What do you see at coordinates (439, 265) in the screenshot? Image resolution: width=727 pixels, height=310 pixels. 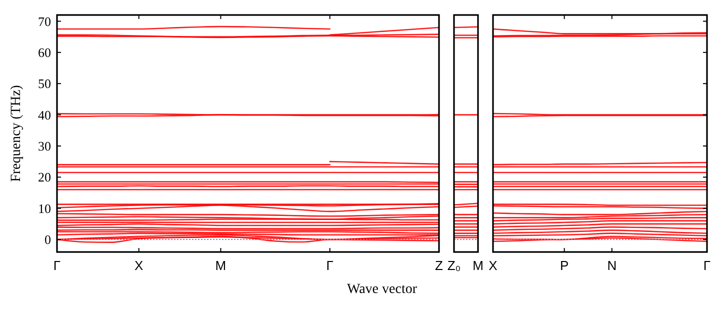 I see `x-tick-label: Z` at bounding box center [439, 265].